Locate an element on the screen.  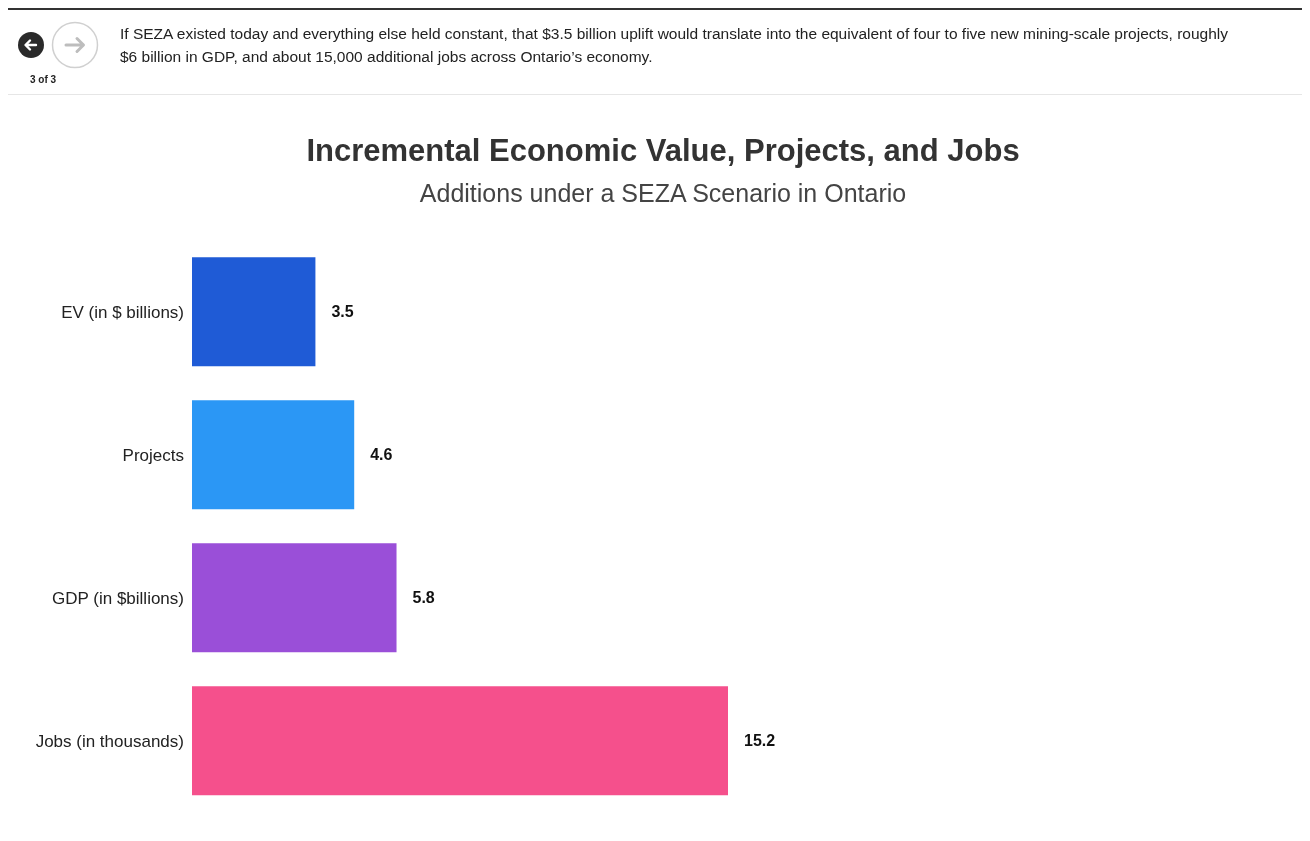
y-tick-label: Jobs (in thousands) is located at coordinates (109, 741).